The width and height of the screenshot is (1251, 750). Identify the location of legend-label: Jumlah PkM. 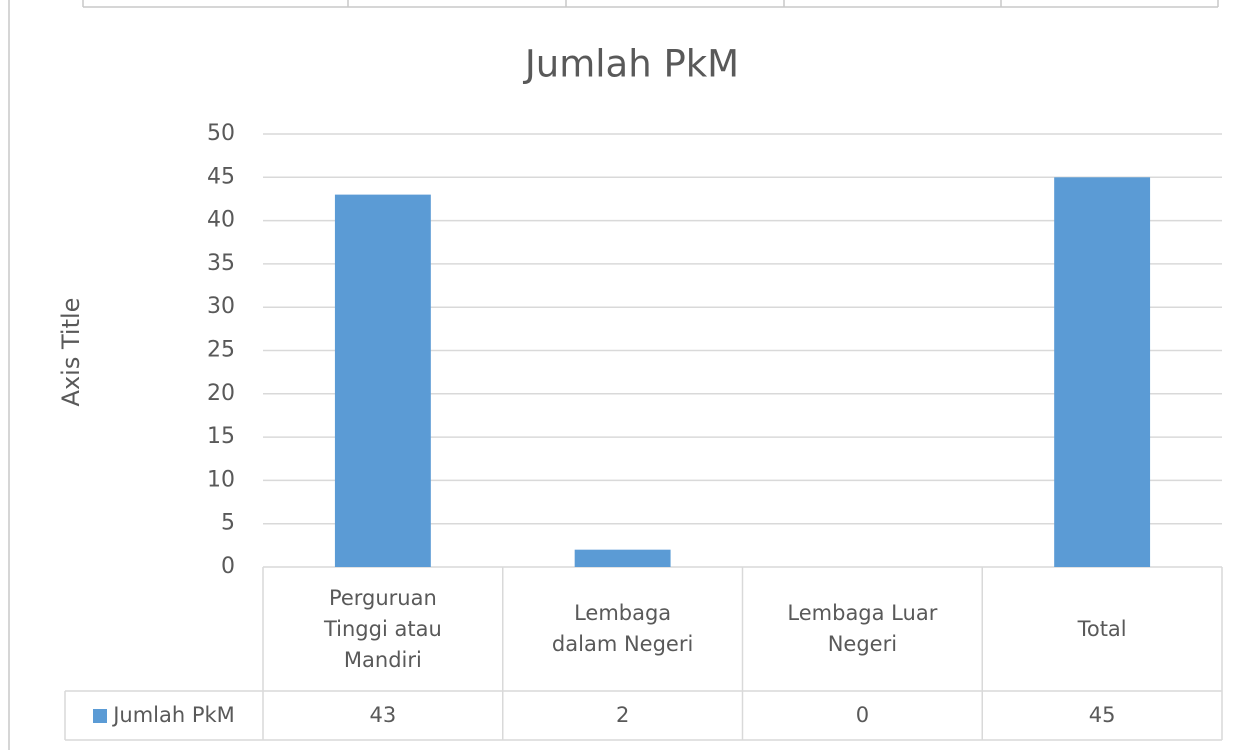
(164, 715).